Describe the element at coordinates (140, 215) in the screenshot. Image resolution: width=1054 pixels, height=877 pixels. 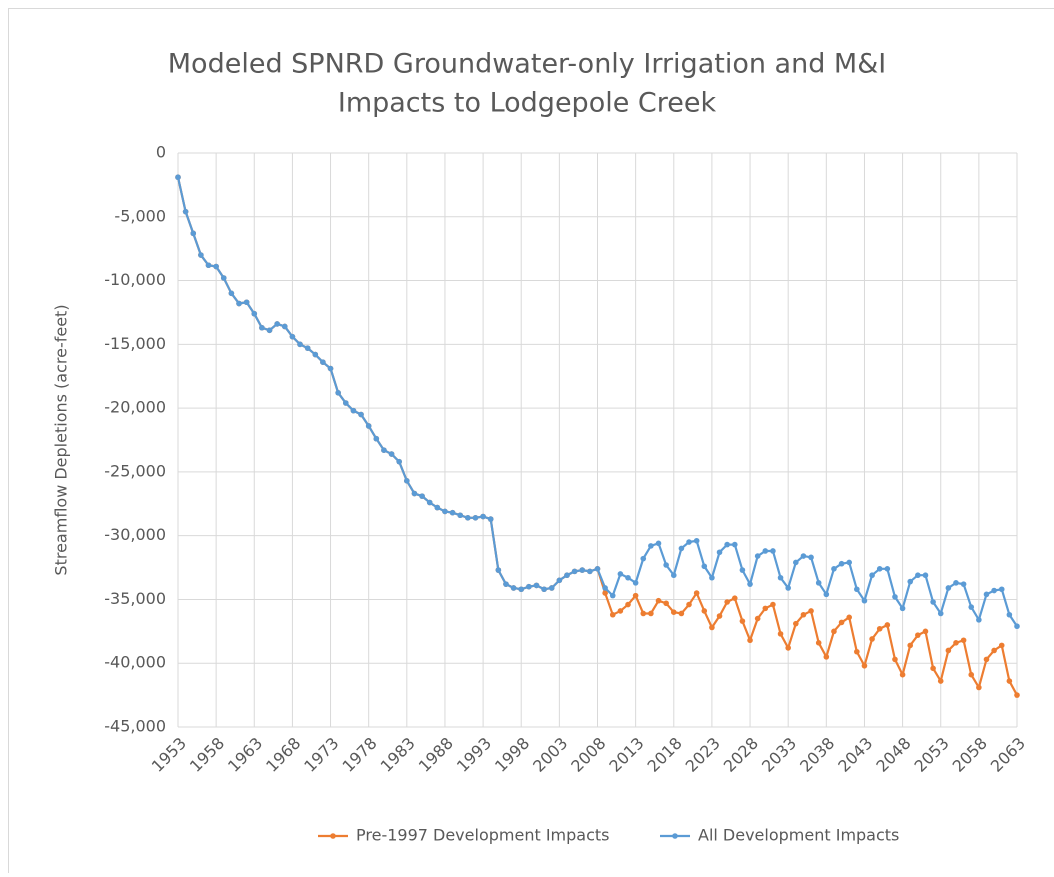
I see `y-tick-label: -5,000` at that location.